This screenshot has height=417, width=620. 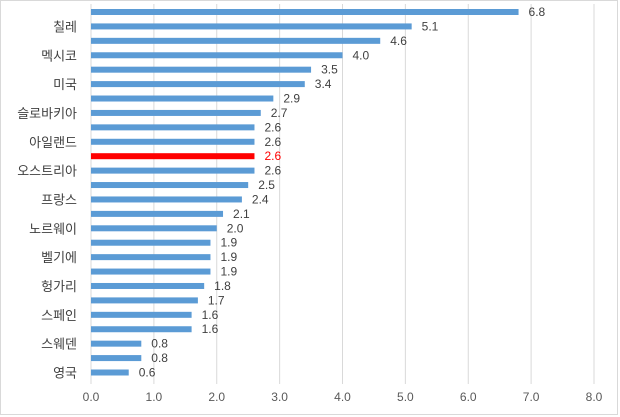 I want to click on category-label: 오스트리아, so click(x=47, y=171).